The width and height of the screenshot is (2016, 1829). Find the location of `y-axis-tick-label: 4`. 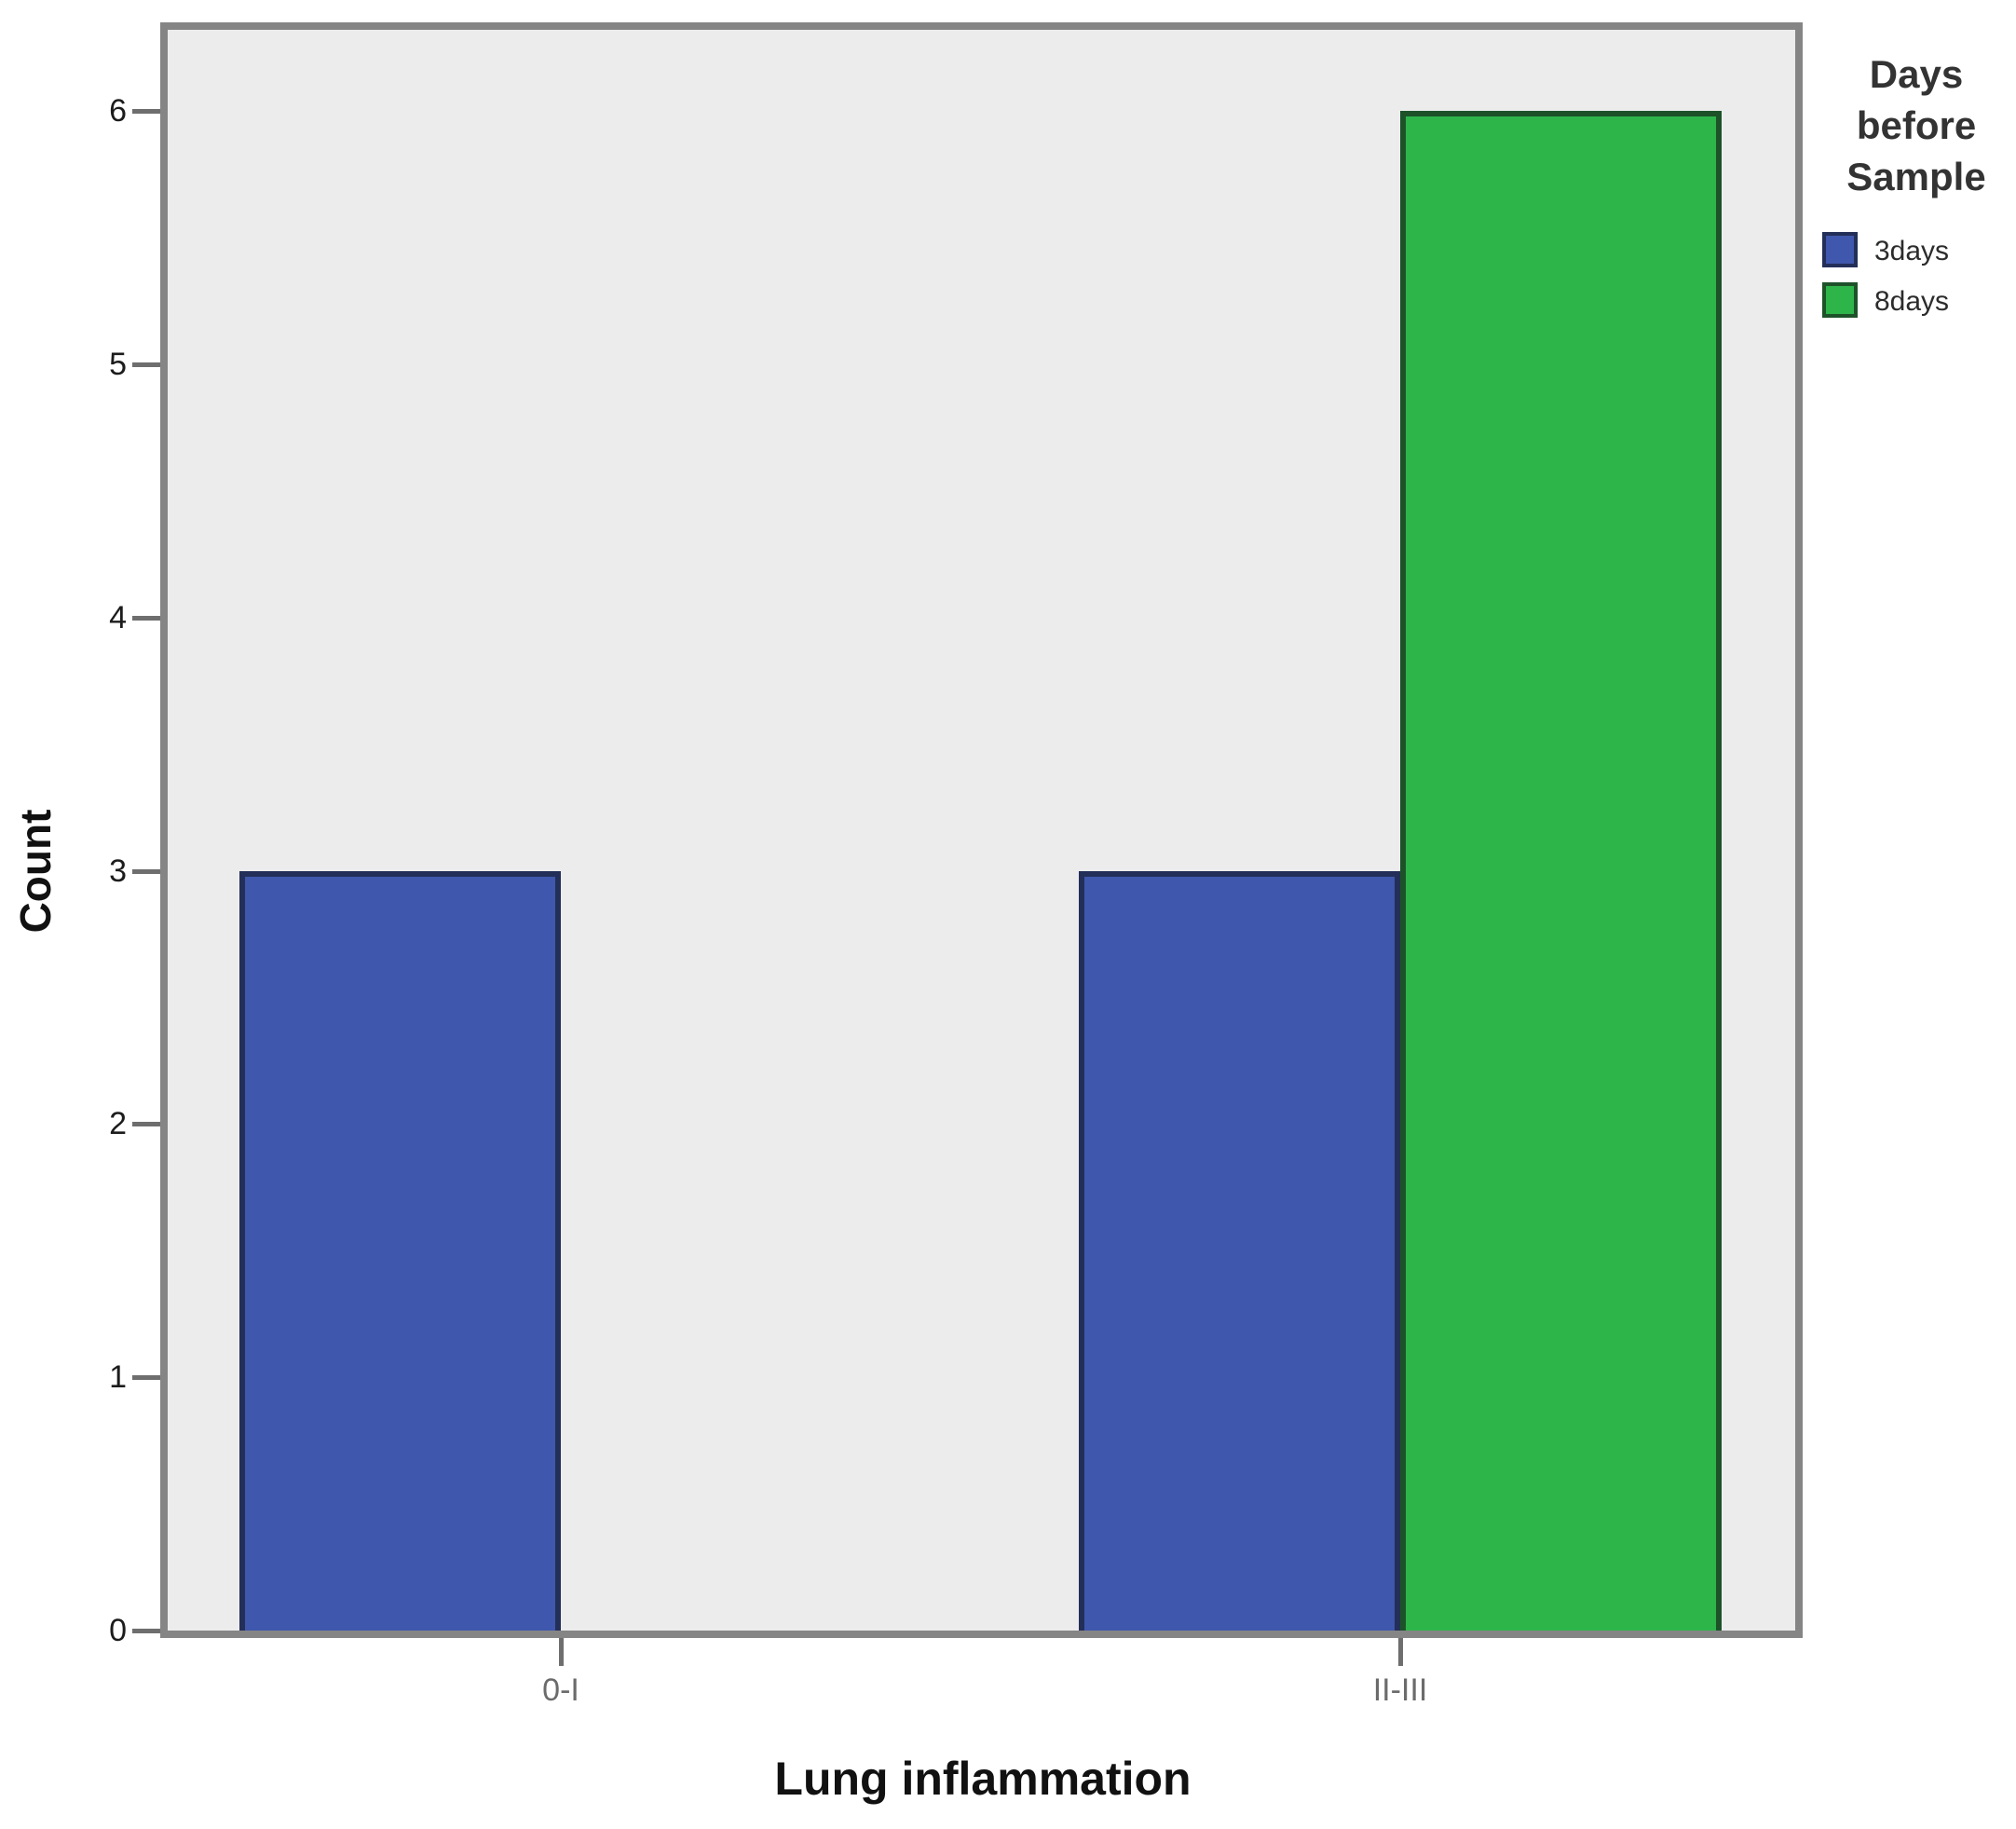

y-axis-tick-label: 4 is located at coordinates (118, 617).